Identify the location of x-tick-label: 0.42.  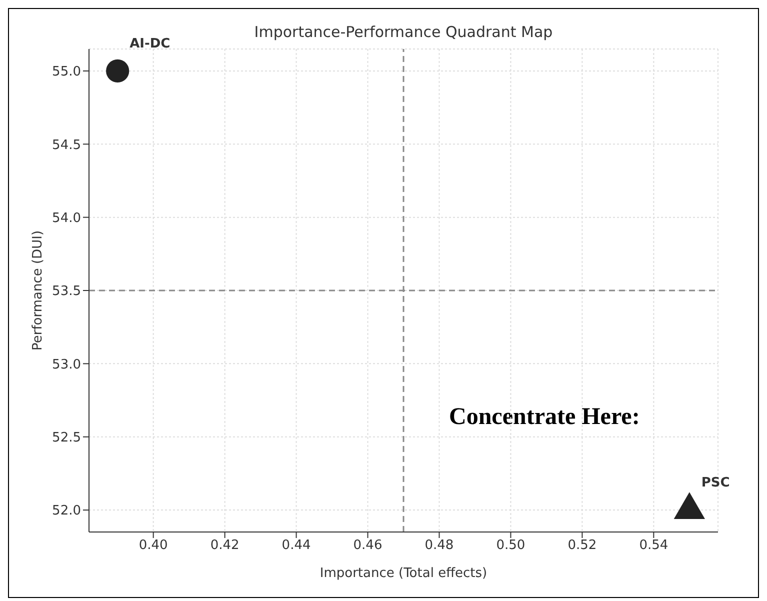
(225, 546).